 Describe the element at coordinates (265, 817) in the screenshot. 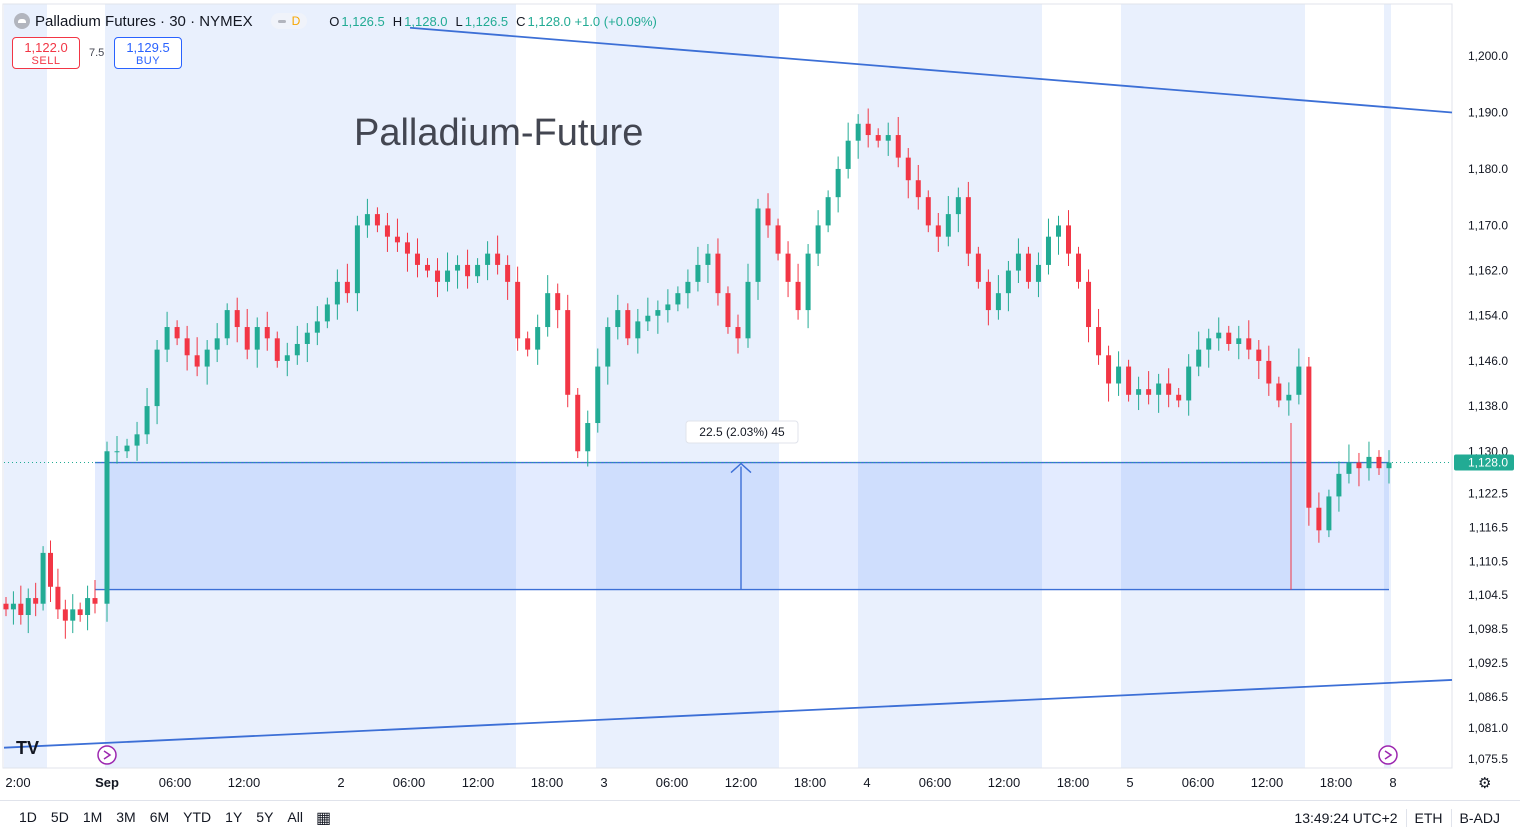

I see `range-5y: 5Y` at that location.